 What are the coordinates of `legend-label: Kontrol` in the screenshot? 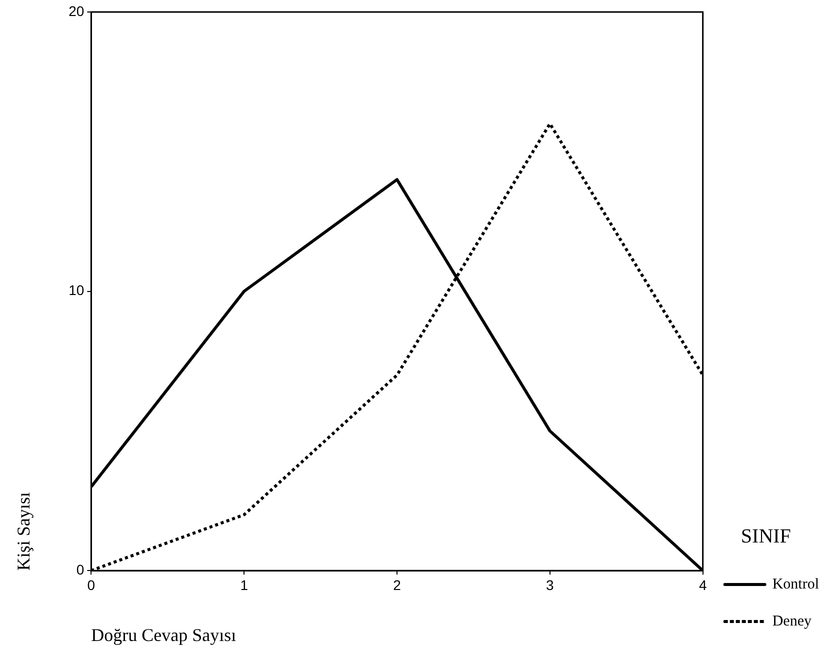 It's located at (796, 584).